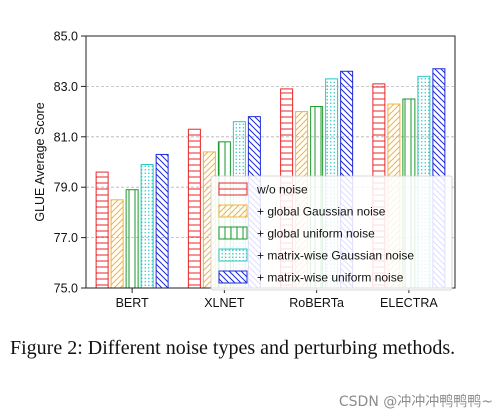 This screenshot has width=501, height=419. I want to click on x-tick-label: RoBERTa, so click(316, 303).